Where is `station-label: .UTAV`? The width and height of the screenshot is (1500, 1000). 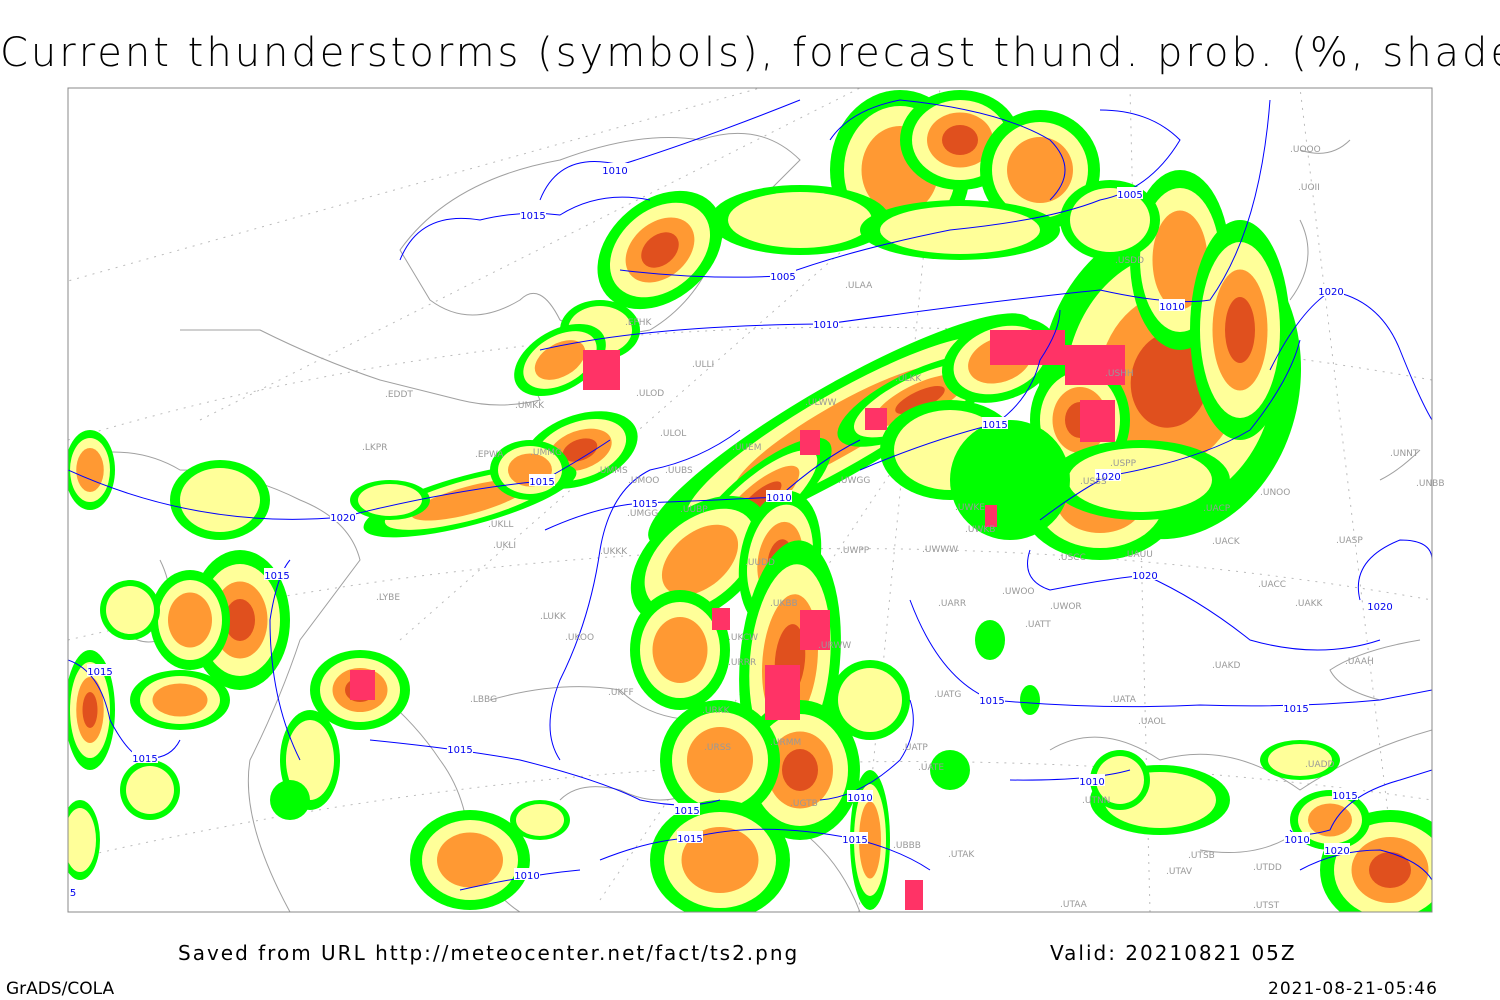
station-label: .UTAV is located at coordinates (1179, 872).